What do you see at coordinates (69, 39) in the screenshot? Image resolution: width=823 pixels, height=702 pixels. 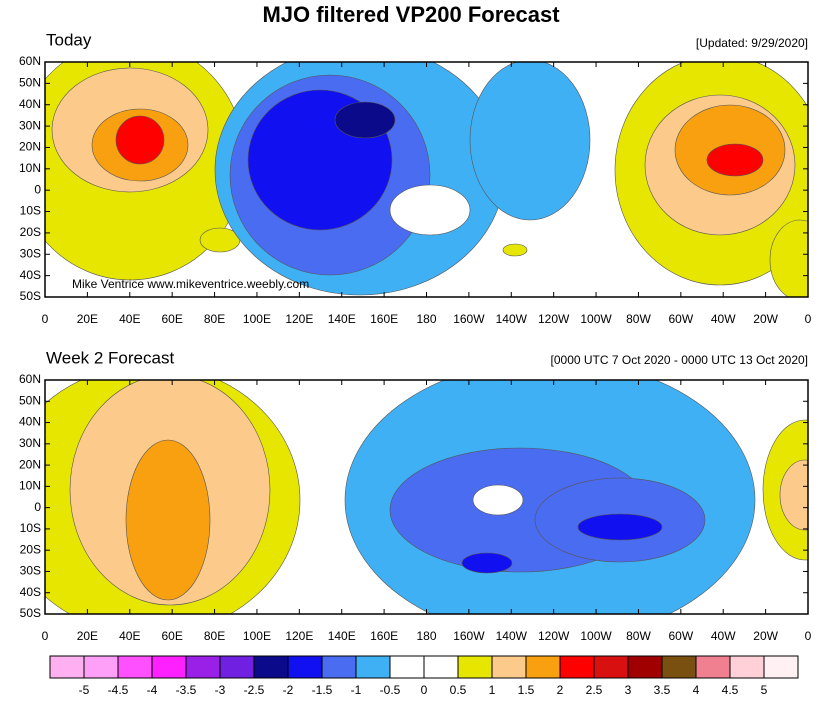 I see `panel-title: Today` at bounding box center [69, 39].